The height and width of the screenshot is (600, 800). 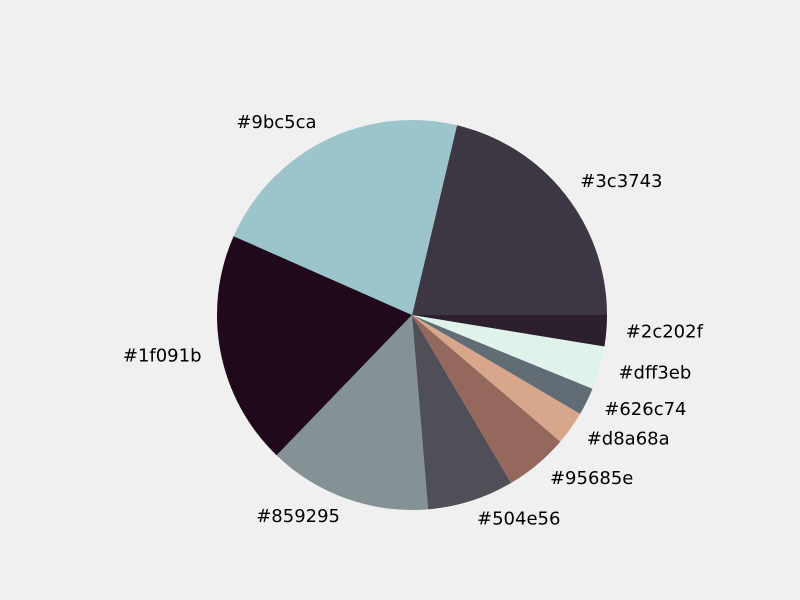 I want to click on pie-slice-label: #dff3eb, so click(x=654, y=372).